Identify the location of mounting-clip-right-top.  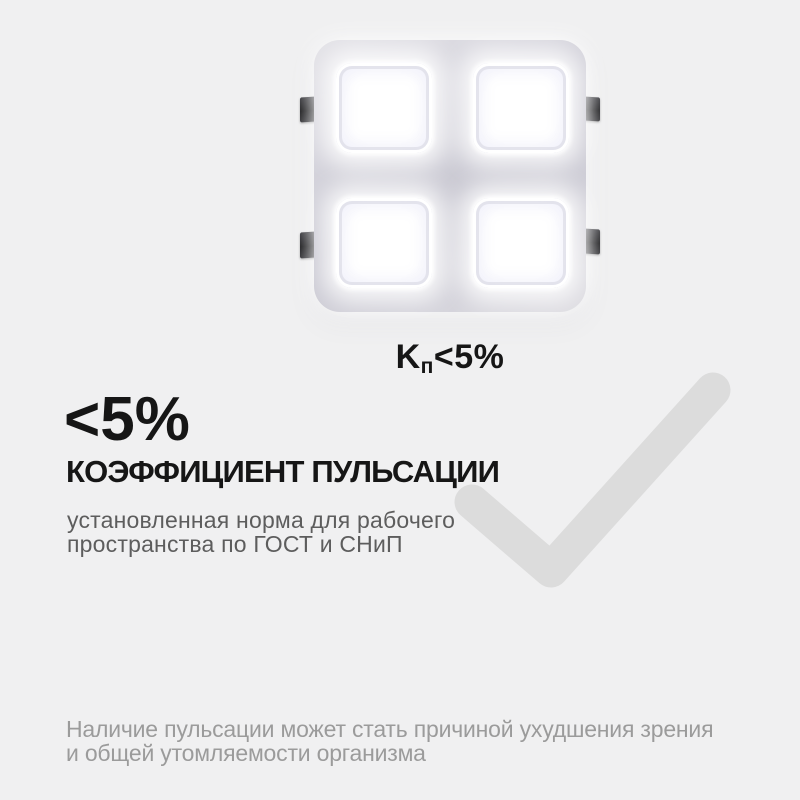
(592, 109).